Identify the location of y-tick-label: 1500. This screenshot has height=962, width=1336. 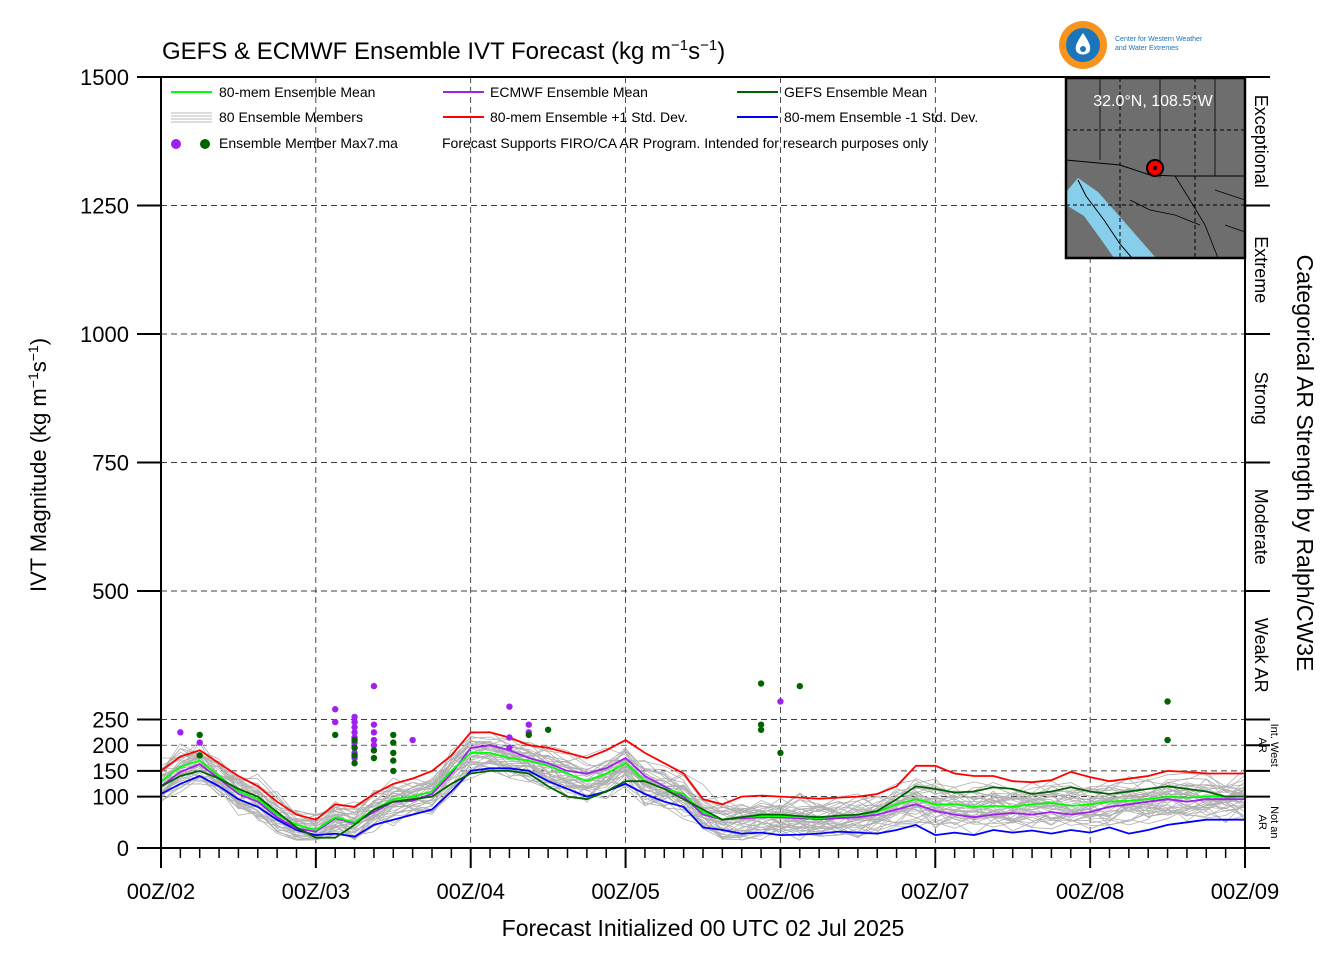
(104, 77).